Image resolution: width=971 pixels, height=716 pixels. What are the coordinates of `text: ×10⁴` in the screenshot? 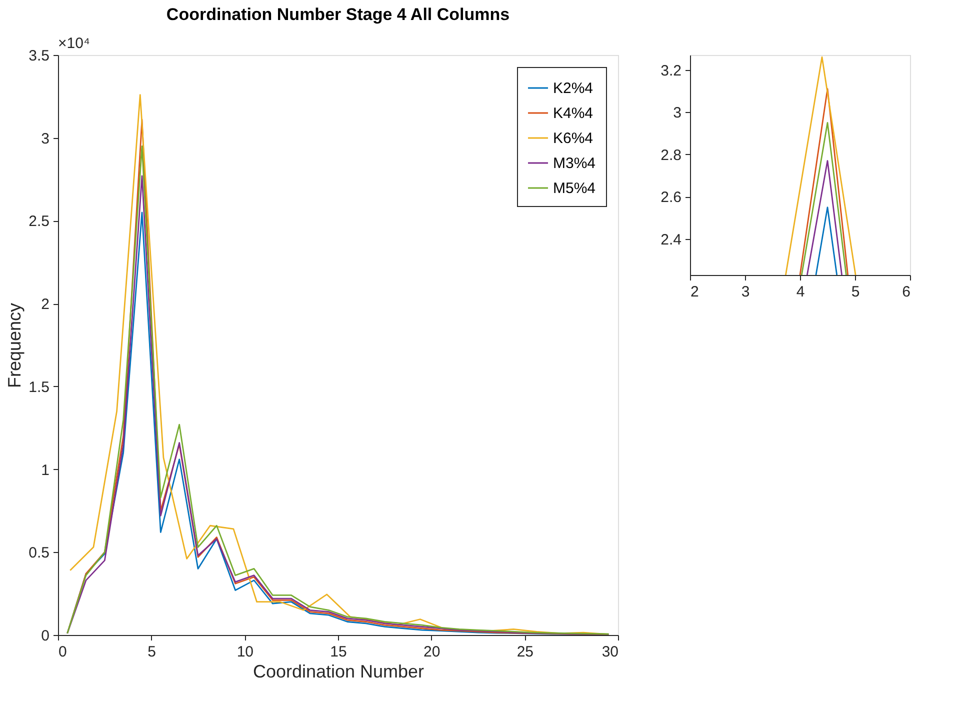 It's located at (74, 43).